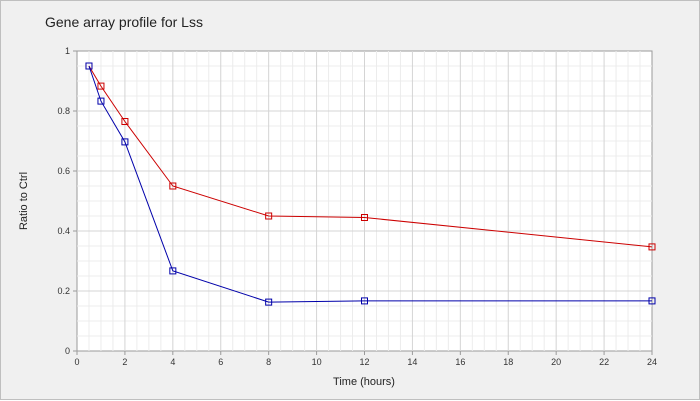  I want to click on x-axis-ticks: 0 2 4 6 8 10 12 14 16 18 20 22 24, so click(365, 359).